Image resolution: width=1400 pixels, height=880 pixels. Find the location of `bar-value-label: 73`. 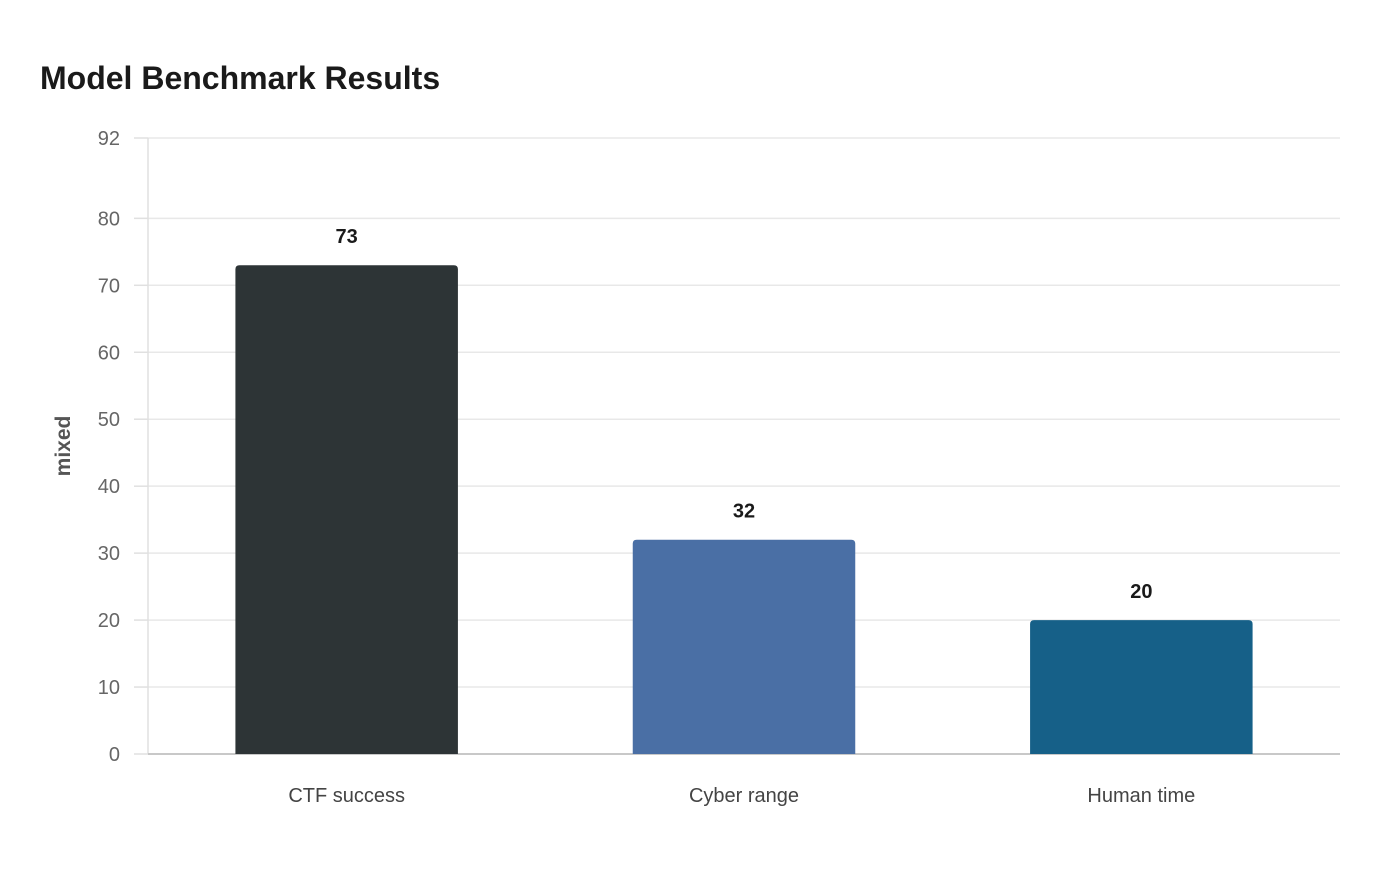

bar-value-label: 73 is located at coordinates (347, 237).